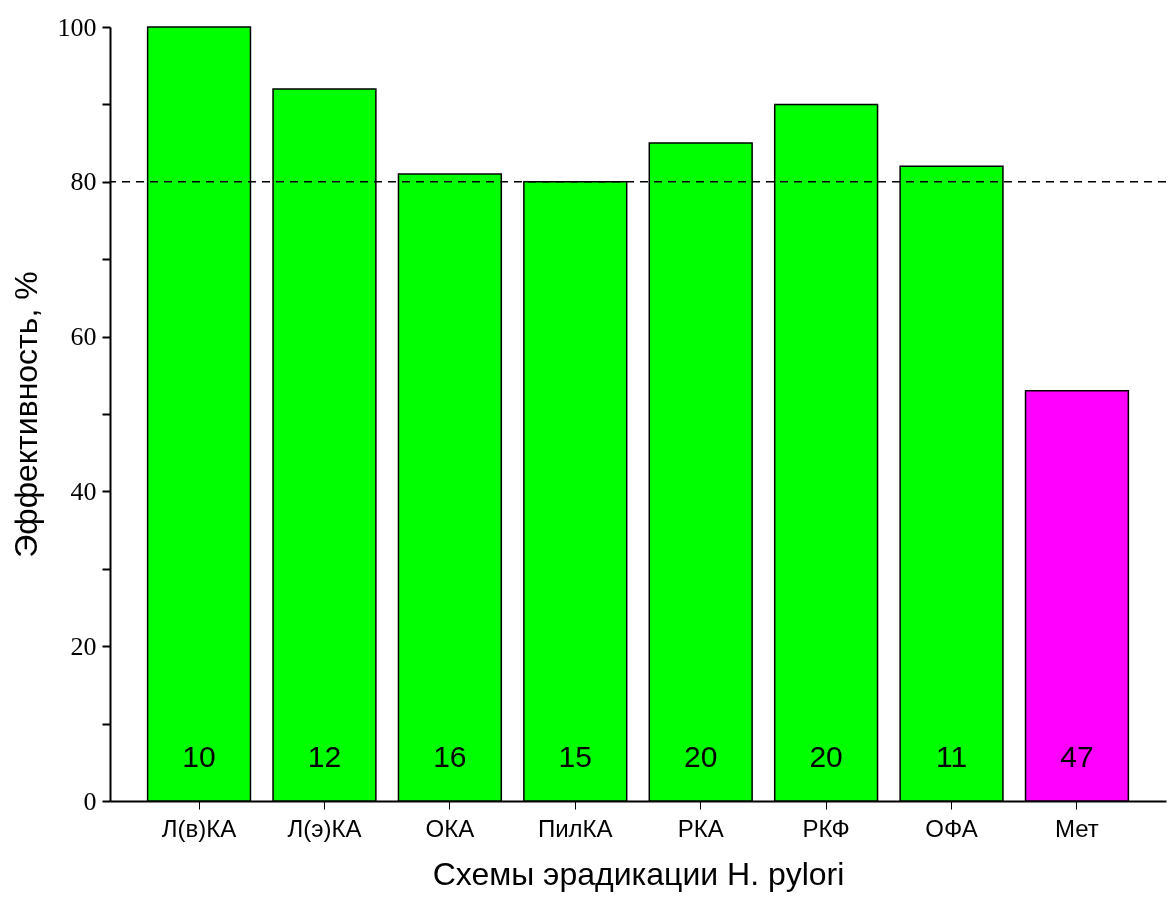 The width and height of the screenshot is (1171, 900). What do you see at coordinates (826, 828) in the screenshot?
I see `x-tick-label: РКФ` at bounding box center [826, 828].